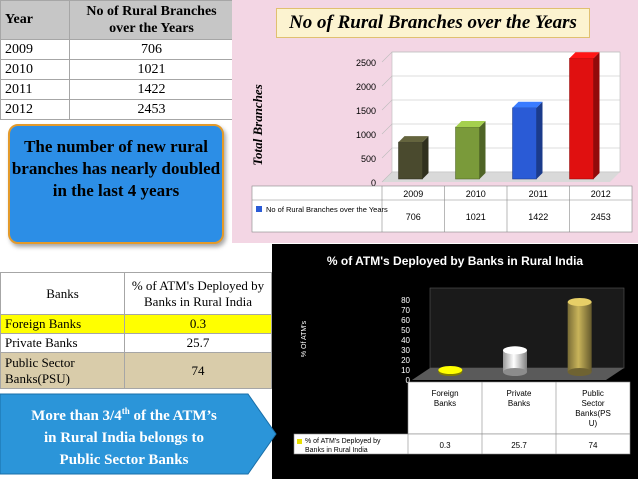 Image resolution: width=638 pixels, height=479 pixels. I want to click on chart1-ytick-label: 1500, so click(366, 111).